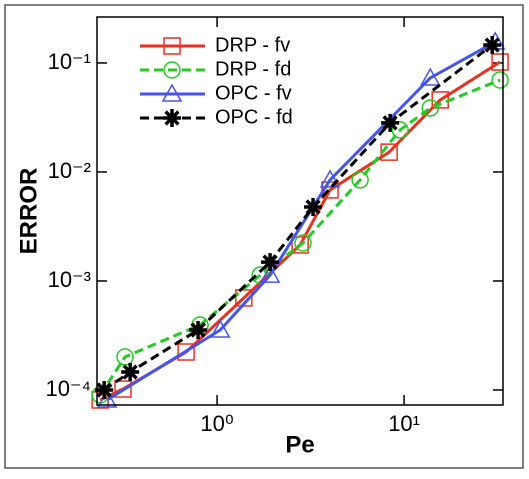  What do you see at coordinates (216, 423) in the screenshot?
I see `x-tick-label: 10⁰` at bounding box center [216, 423].